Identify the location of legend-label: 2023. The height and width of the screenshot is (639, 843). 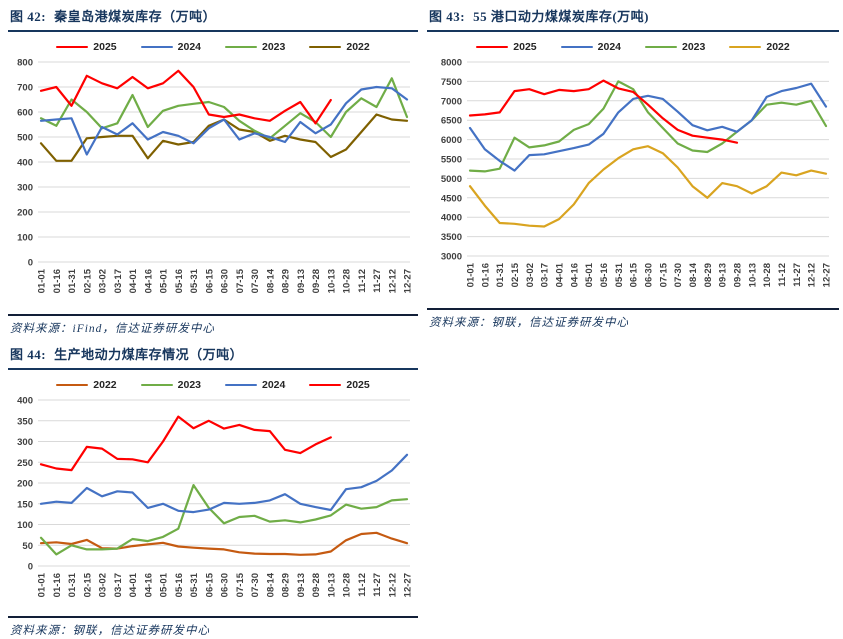
(189, 385).